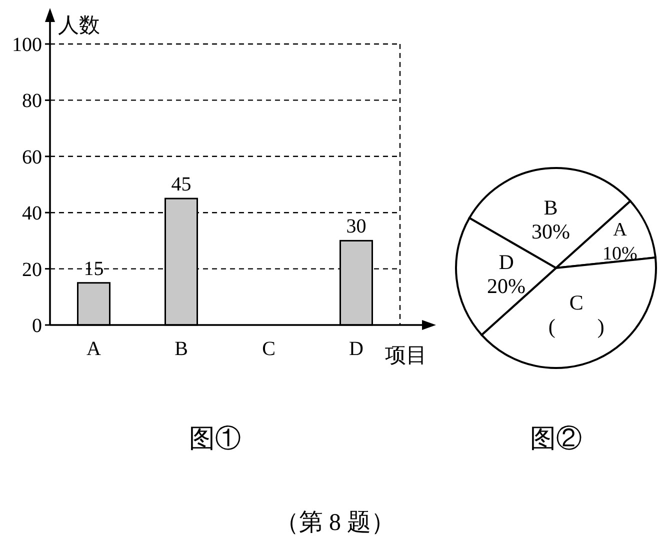 This screenshot has width=671, height=554. What do you see at coordinates (576, 326) in the screenshot?
I see `data-label: ( )` at bounding box center [576, 326].